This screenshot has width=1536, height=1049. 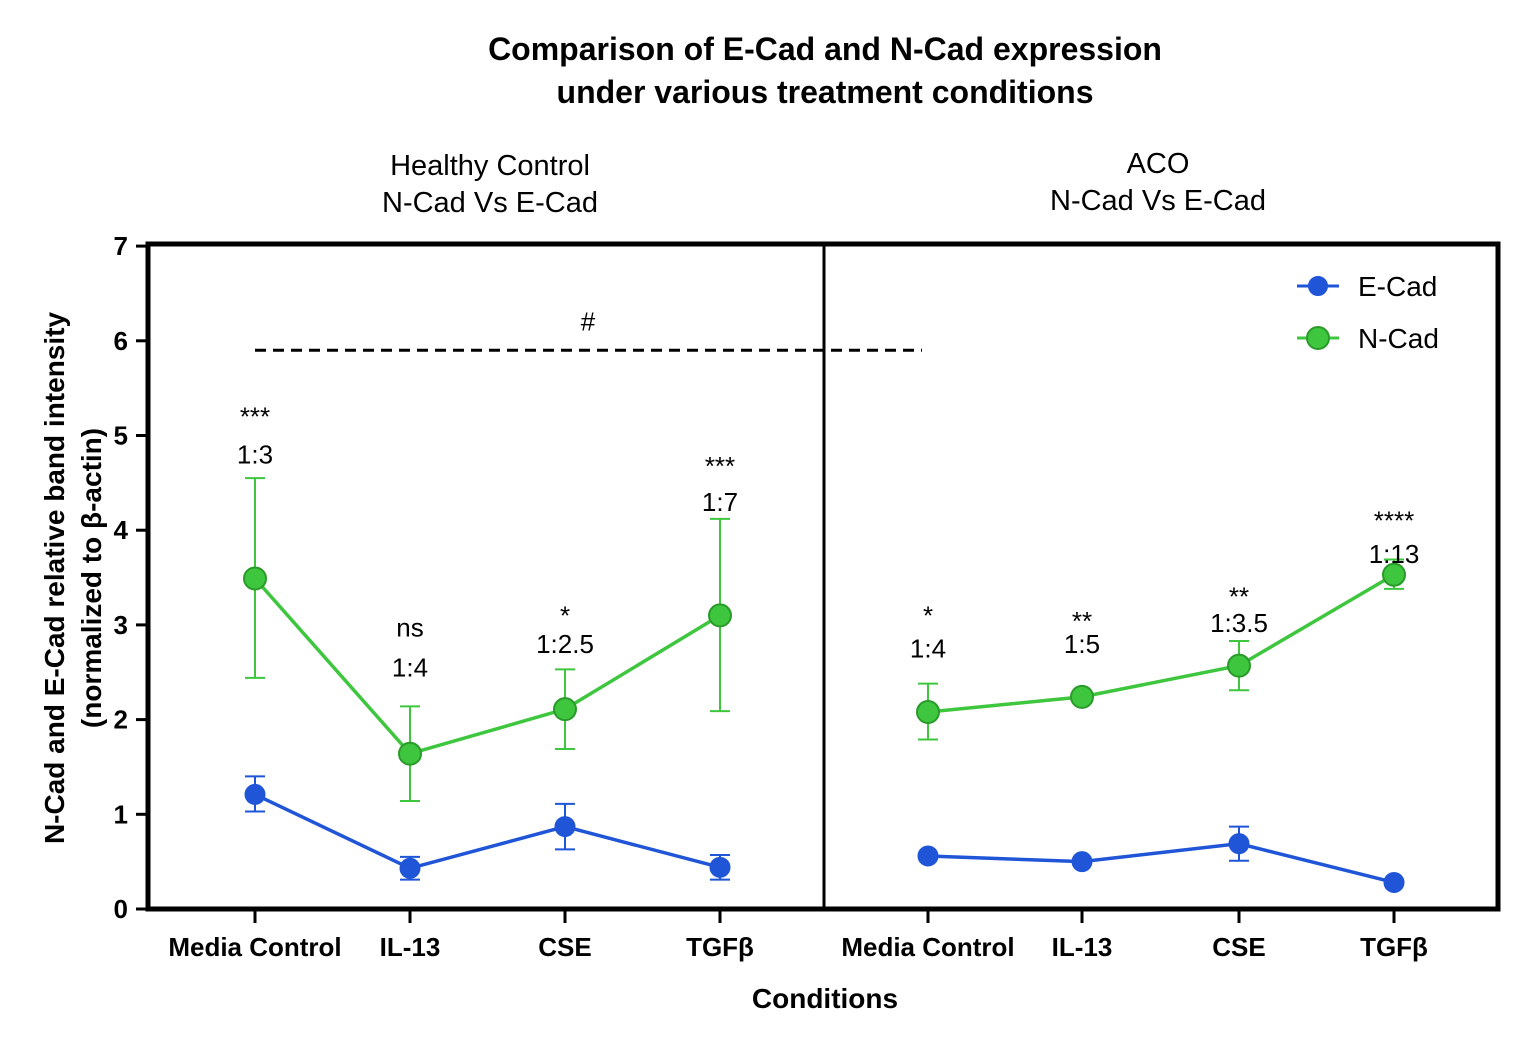 What do you see at coordinates (588, 321) in the screenshot?
I see `comparison-label: #` at bounding box center [588, 321].